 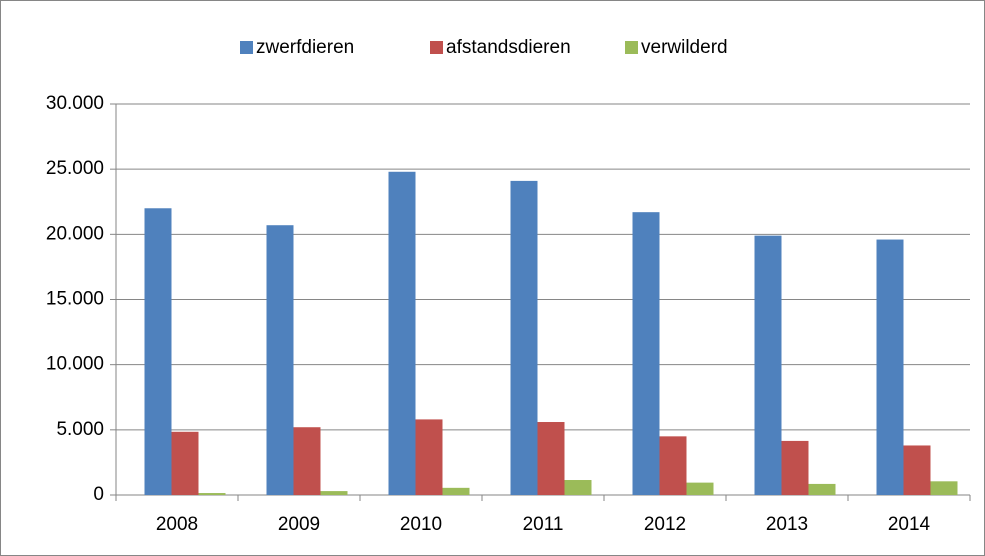 I want to click on x-tick-label: 2012, so click(x=665, y=524).